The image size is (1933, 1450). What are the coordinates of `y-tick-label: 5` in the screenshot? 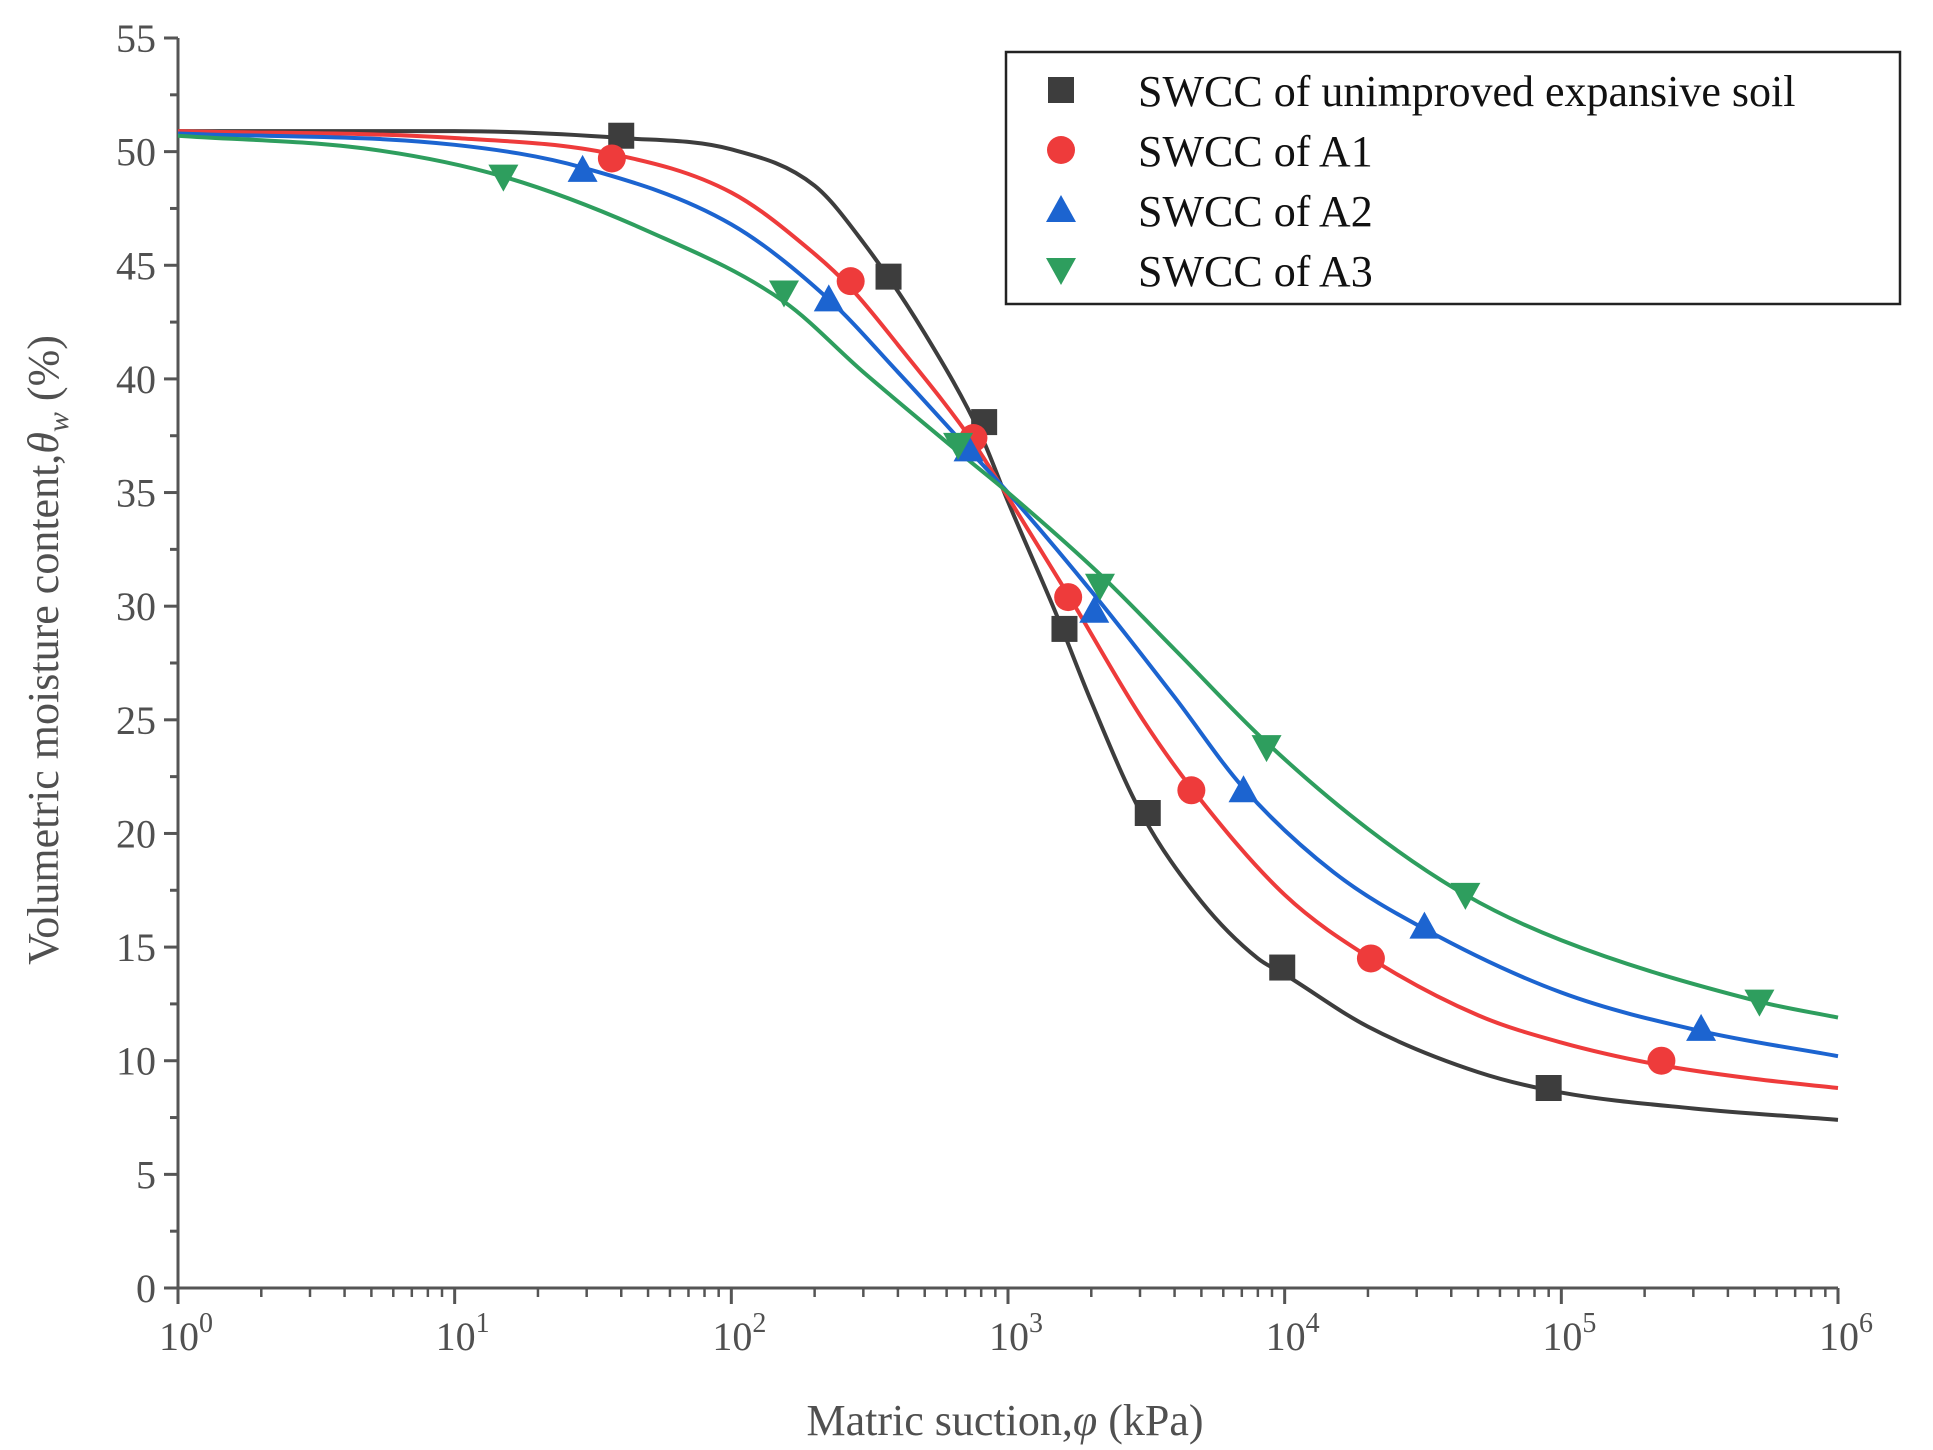 It's located at (146, 1174).